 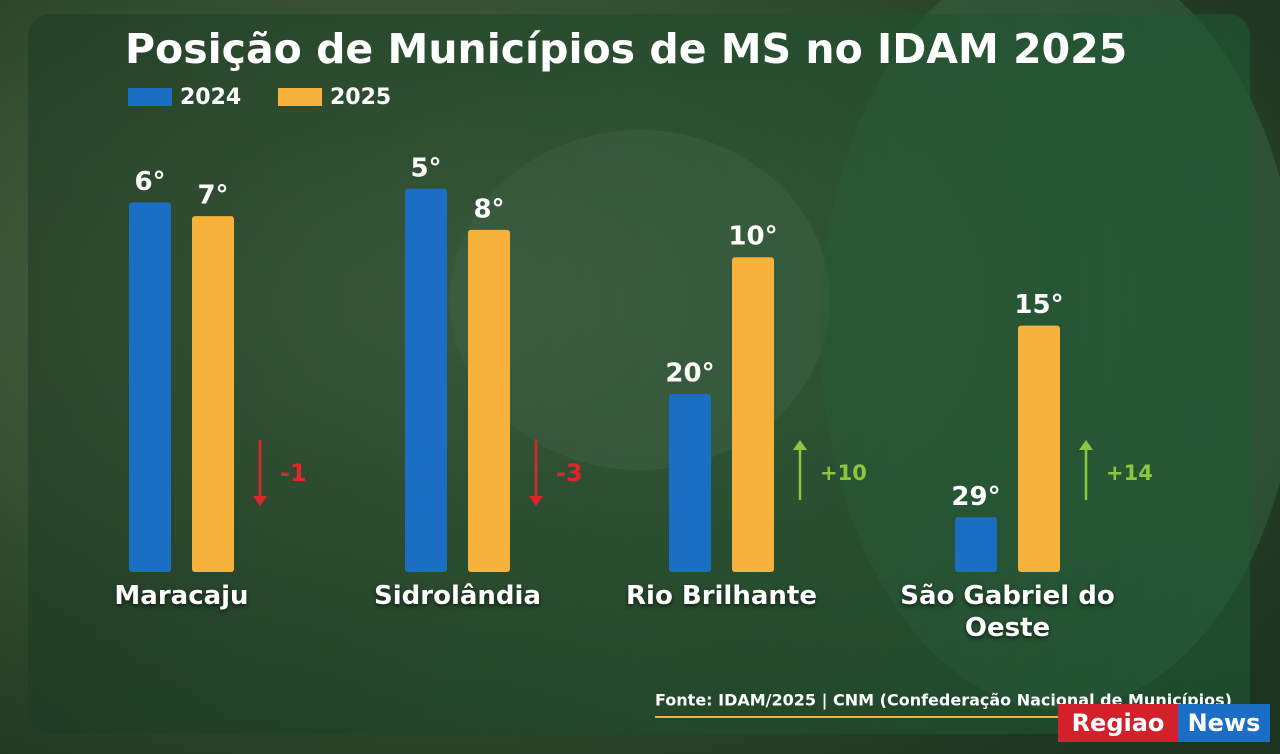 I want to click on category-label: Maracaju, so click(x=181, y=596).